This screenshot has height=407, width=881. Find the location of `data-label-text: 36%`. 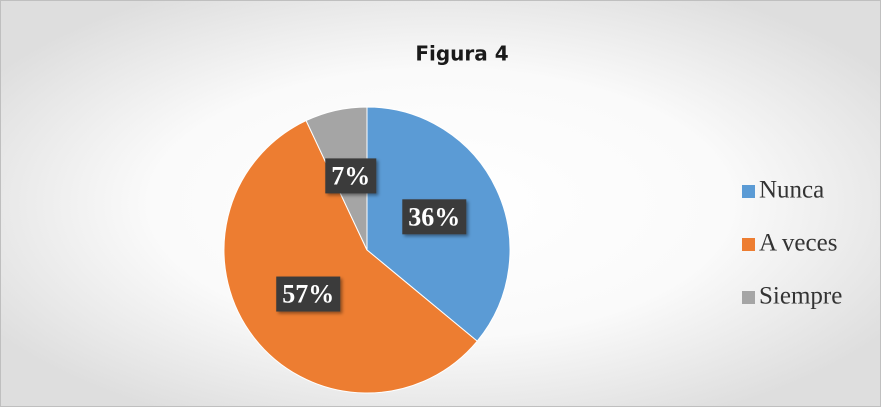

data-label-text: 36% is located at coordinates (434, 216).